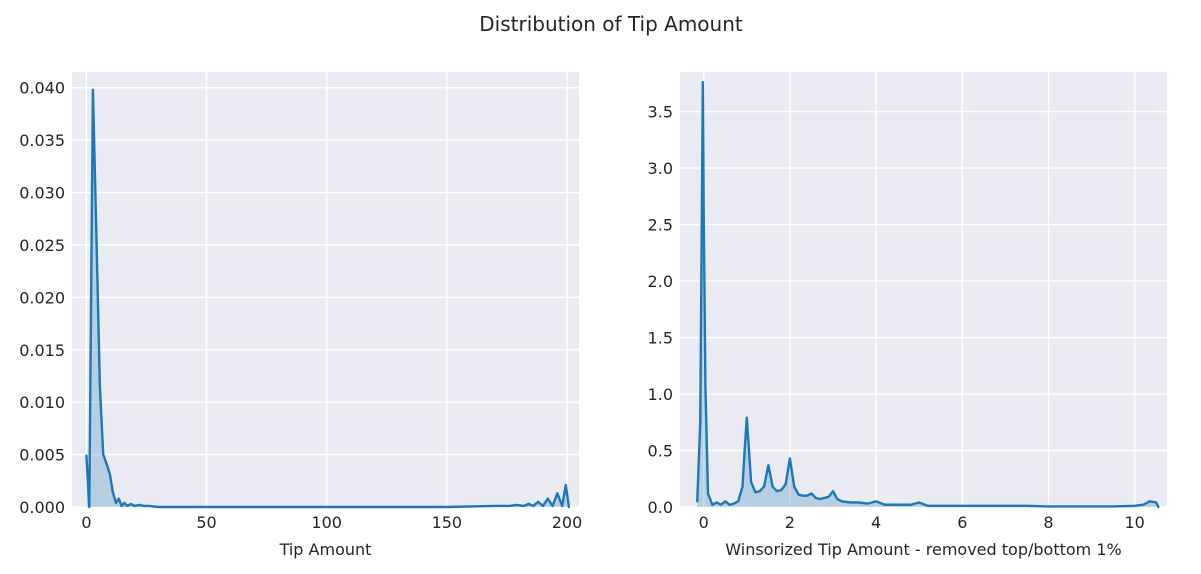 The height and width of the screenshot is (574, 1201). I want to click on y-tick-label: 0.030, so click(42, 193).